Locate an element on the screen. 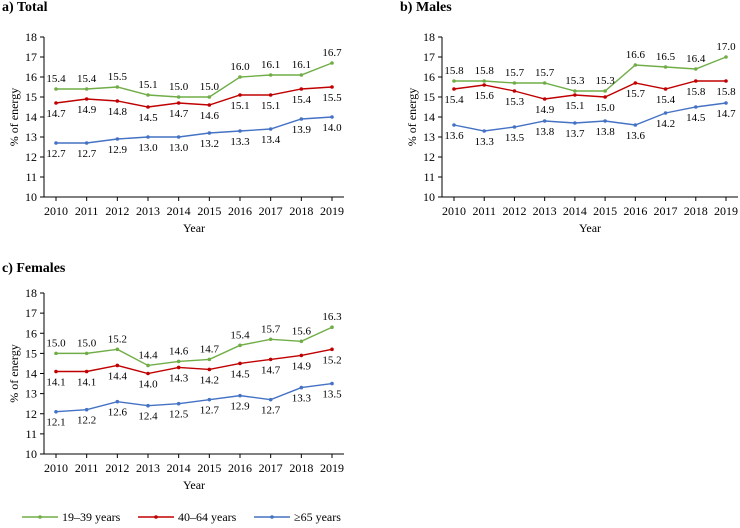 This screenshot has width=740, height=528. data-label-40_64: 14.3 is located at coordinates (179, 378).